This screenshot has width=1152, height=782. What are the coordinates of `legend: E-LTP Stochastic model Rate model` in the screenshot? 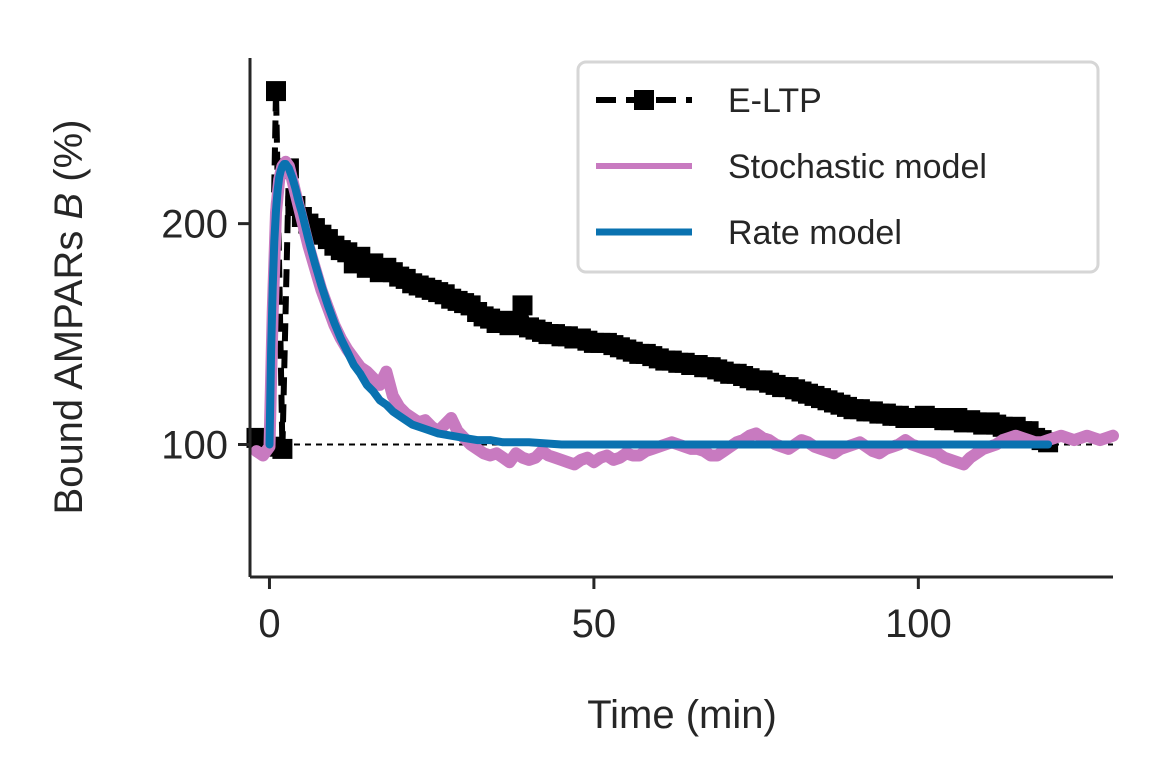 It's located at (838, 167).